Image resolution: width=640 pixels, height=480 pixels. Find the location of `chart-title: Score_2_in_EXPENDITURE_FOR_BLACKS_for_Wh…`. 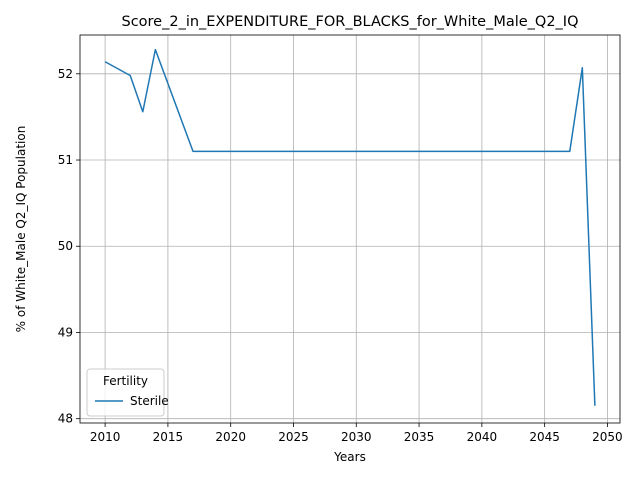

chart-title: Score_2_in_EXPENDITURE_FOR_BLACKS_for_Wh… is located at coordinates (349, 22).